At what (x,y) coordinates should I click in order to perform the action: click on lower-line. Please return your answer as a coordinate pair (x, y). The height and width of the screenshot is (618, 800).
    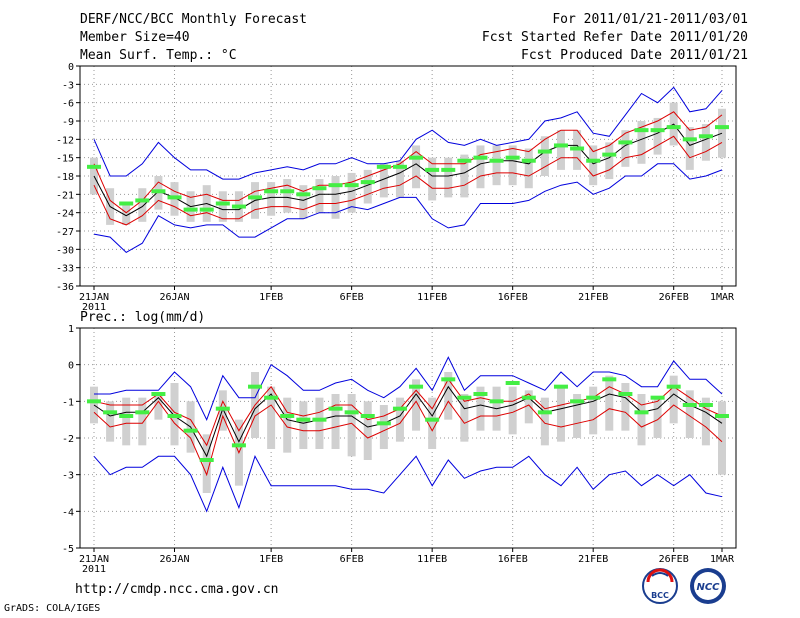
    Looking at the image, I should click on (408, 438).